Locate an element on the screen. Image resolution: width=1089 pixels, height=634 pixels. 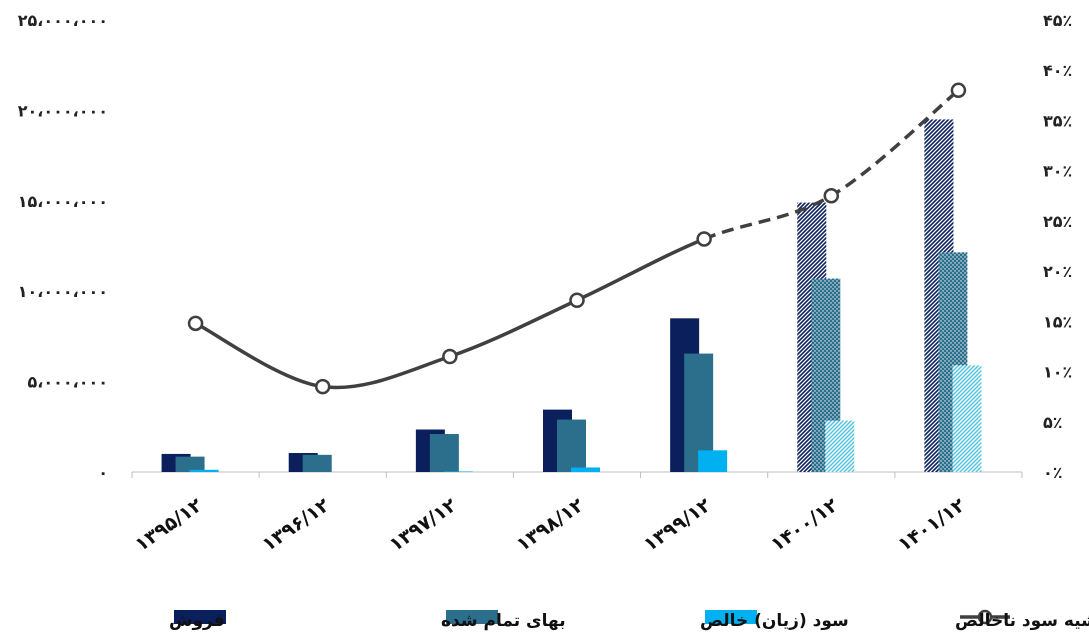
x-axis-category-label: ۱۴۰۱/۱۲ is located at coordinates (932, 525).